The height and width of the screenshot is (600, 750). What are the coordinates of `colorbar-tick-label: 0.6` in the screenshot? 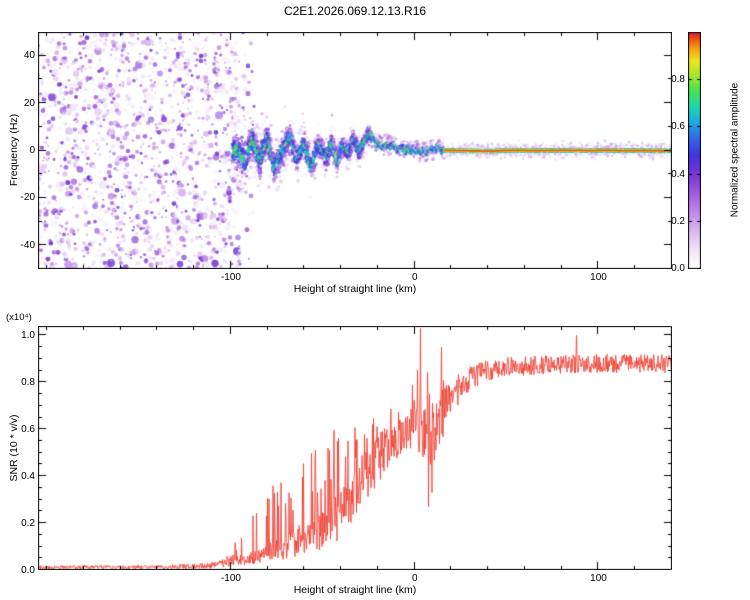 It's located at (678, 127).